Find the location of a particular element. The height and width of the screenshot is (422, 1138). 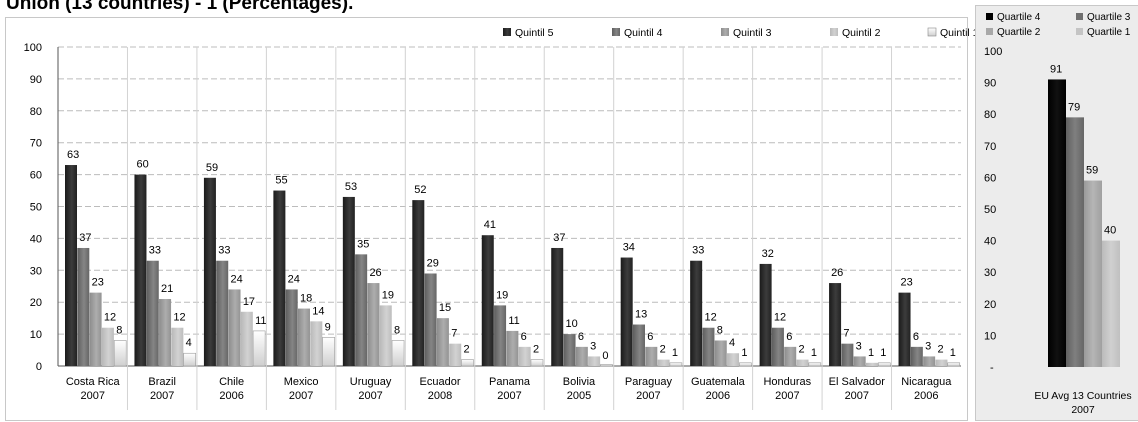

data-label: 23 is located at coordinates (98, 283).